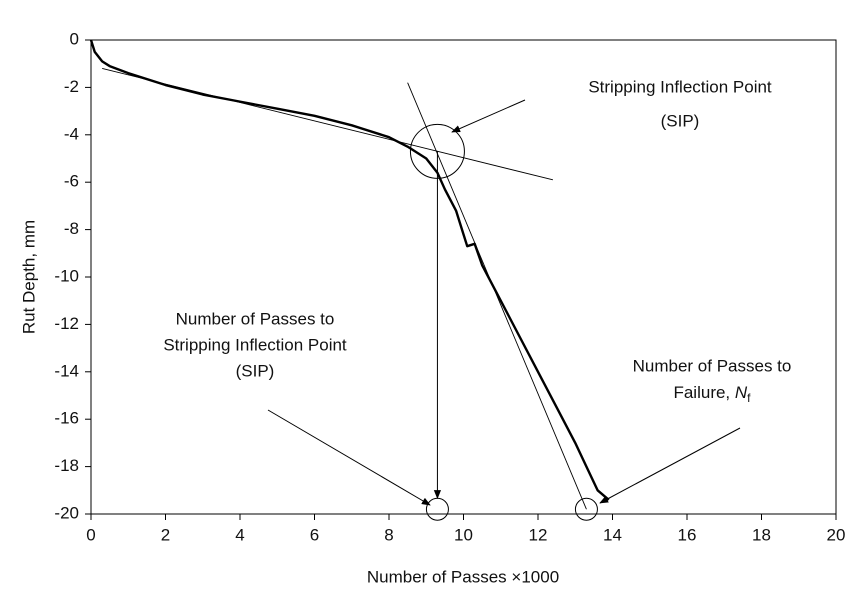 The image size is (864, 604). What do you see at coordinates (437, 509) in the screenshot?
I see `sip-passes-circle` at bounding box center [437, 509].